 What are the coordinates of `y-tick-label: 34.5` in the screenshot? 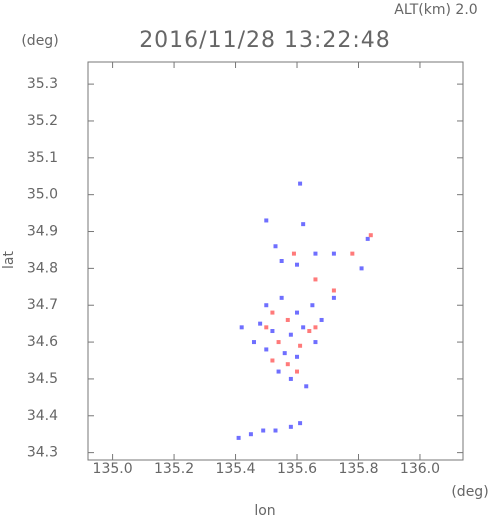 It's located at (42, 379).